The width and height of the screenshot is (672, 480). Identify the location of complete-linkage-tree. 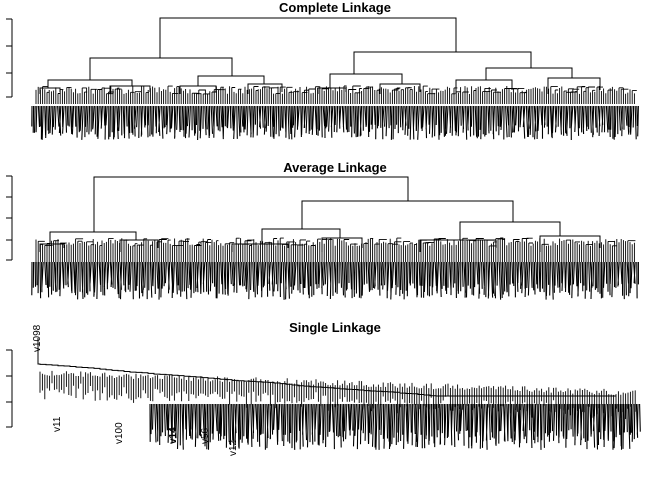
(320, 55).